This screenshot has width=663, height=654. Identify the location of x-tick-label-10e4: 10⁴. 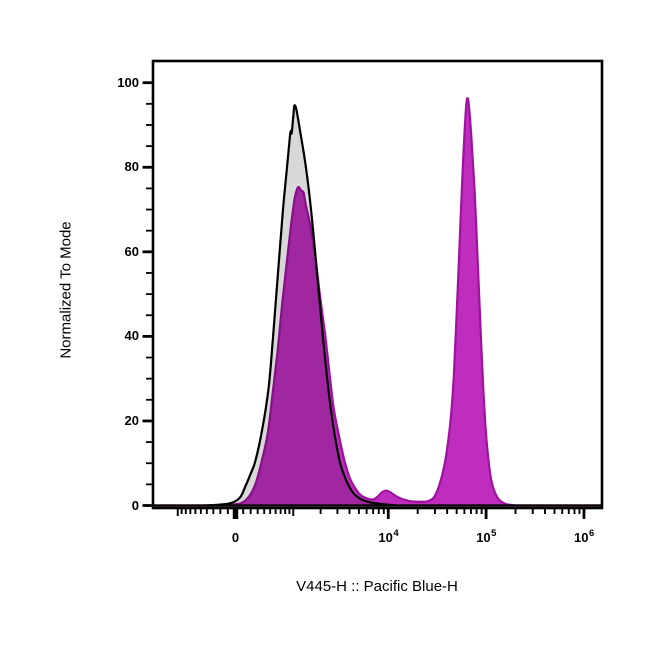
(388, 536).